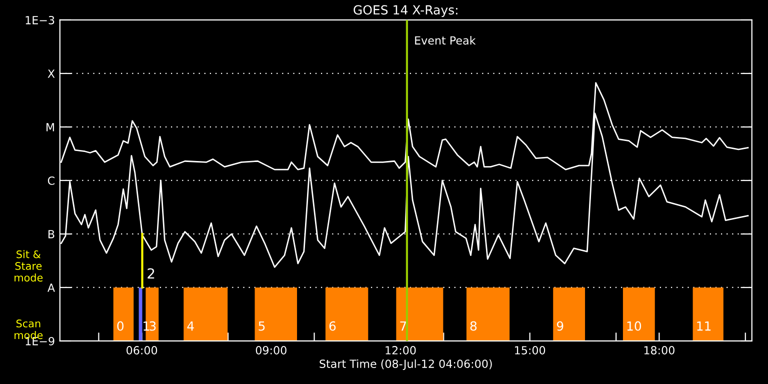  I want to click on x-tick-label: 09:00, so click(271, 350).